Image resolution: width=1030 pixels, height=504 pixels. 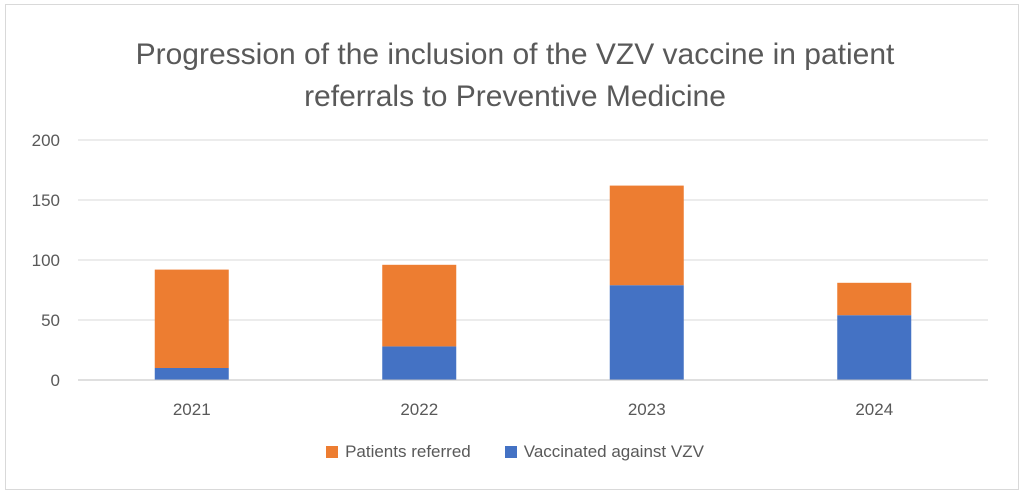 I want to click on chart-title-line-2: referrals to Preventive Medicine, so click(x=515, y=96).